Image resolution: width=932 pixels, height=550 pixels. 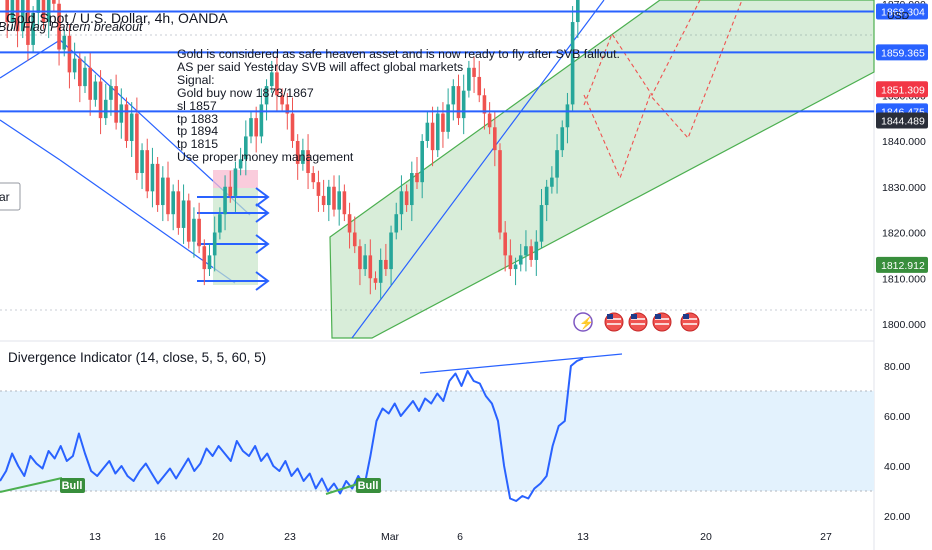 What do you see at coordinates (198, 144) in the screenshot?
I see `note-line: tp 1815` at bounding box center [198, 144].